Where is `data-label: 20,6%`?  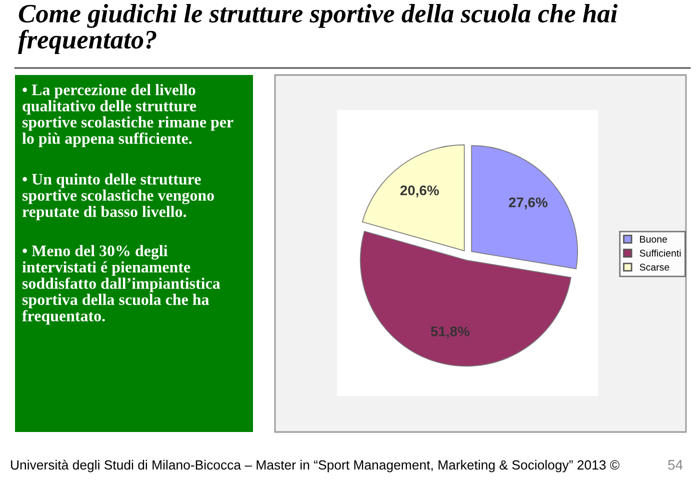 data-label: 20,6% is located at coordinates (419, 191).